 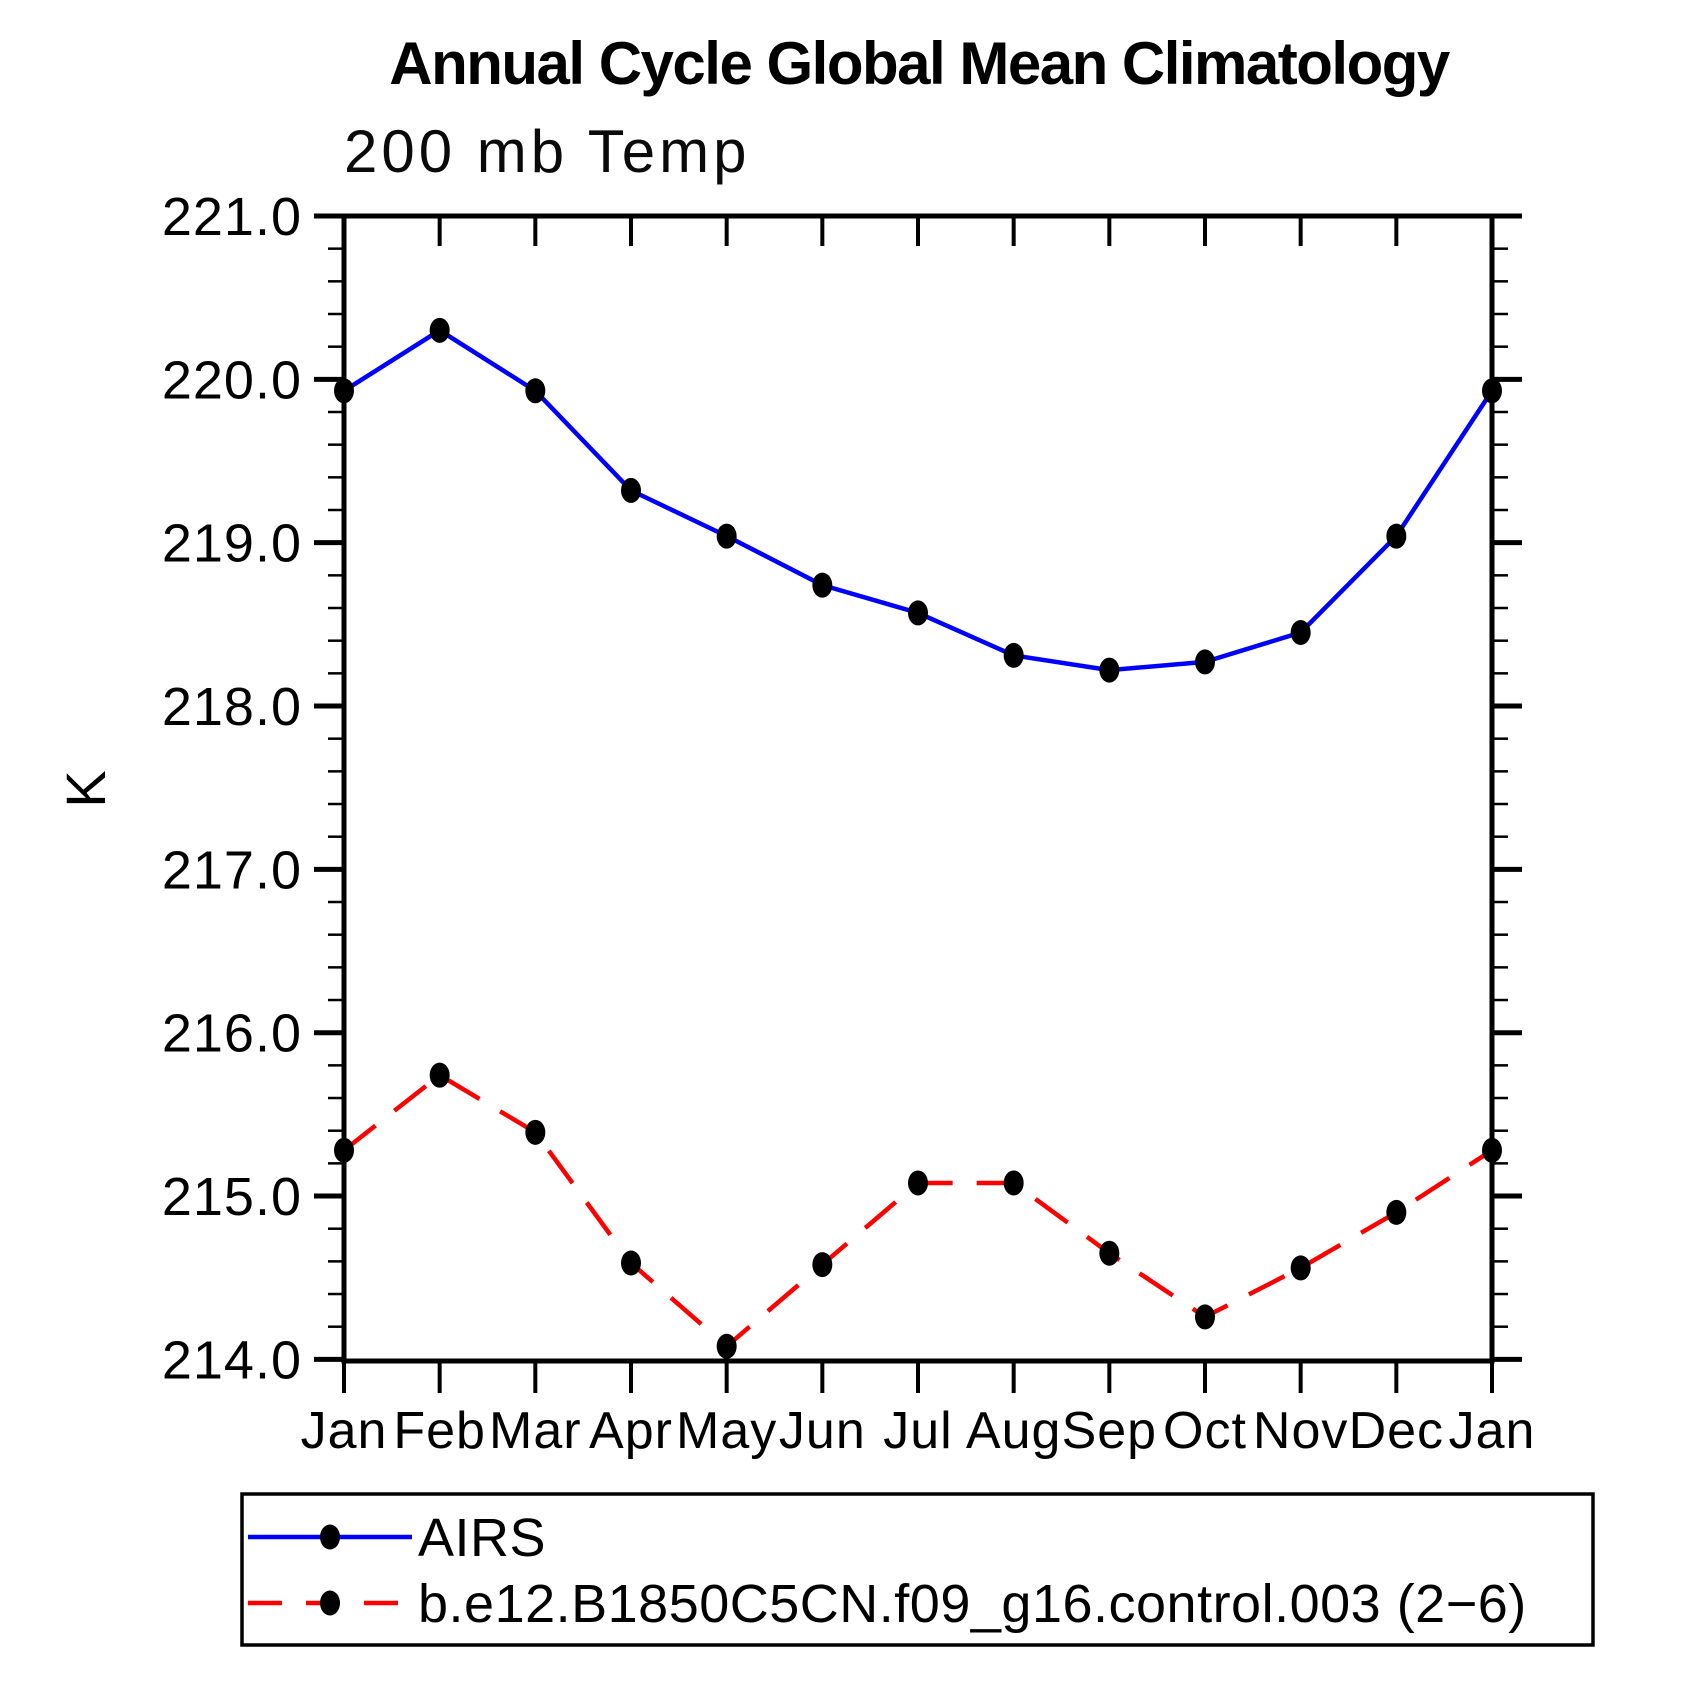 What do you see at coordinates (920, 63) in the screenshot?
I see `chart-title: Annual Cycle Global Mean Climatology` at bounding box center [920, 63].